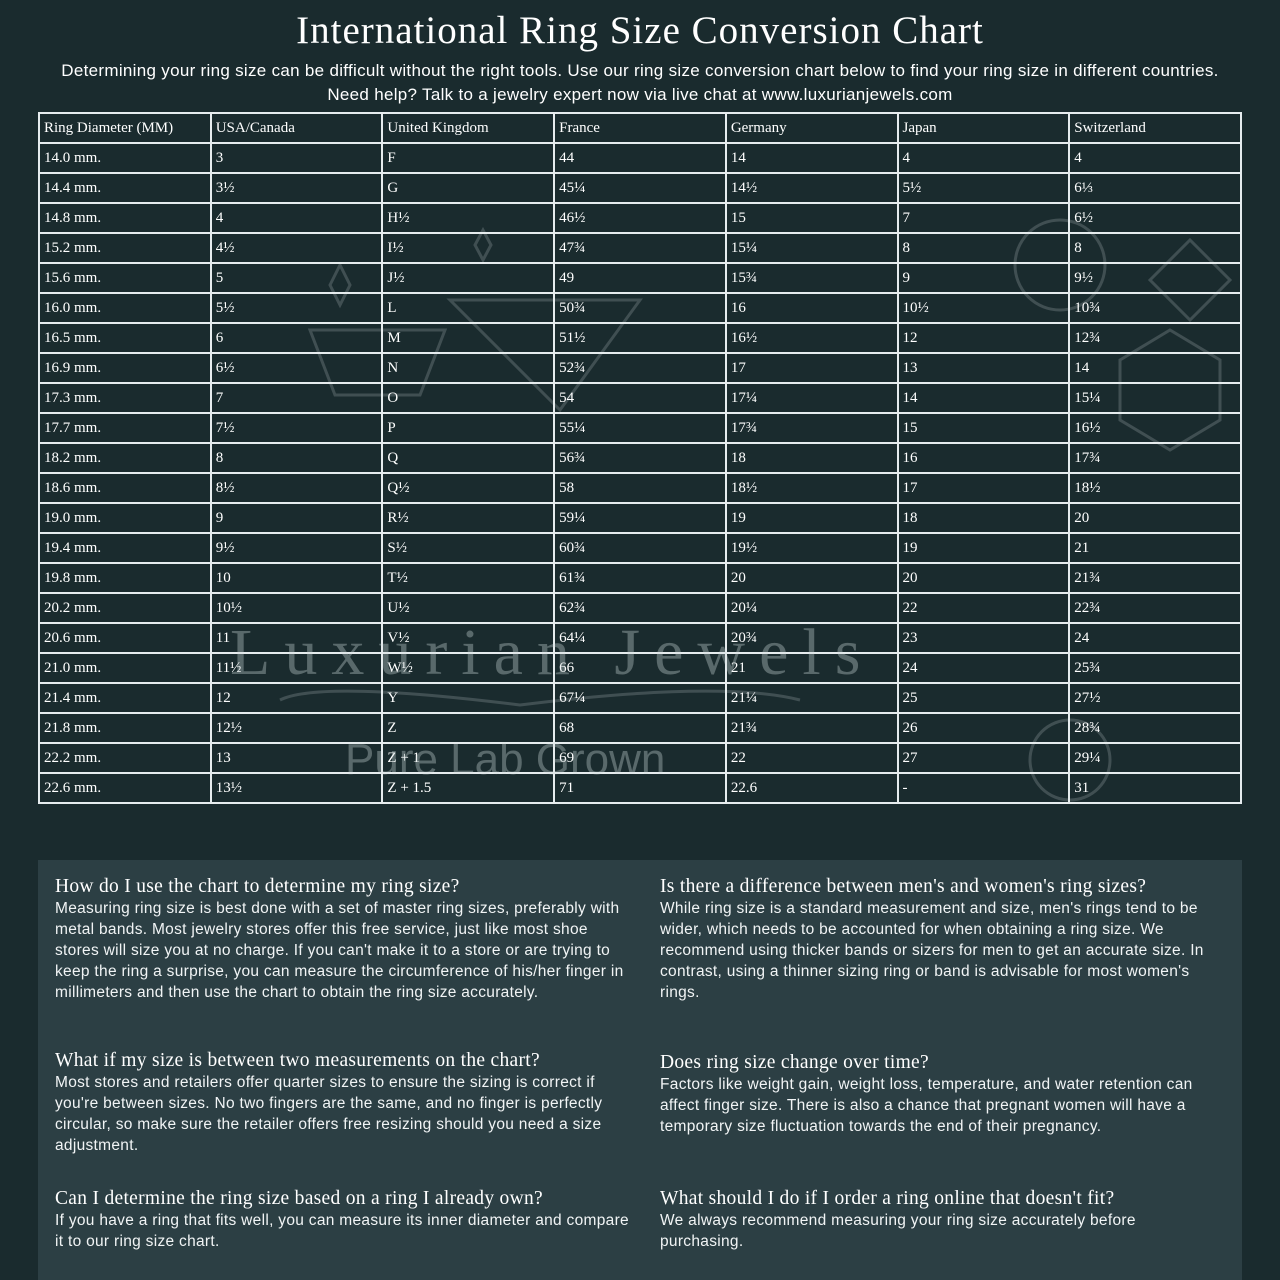  What do you see at coordinates (640, 608) in the screenshot?
I see `table-cell: 62¾` at bounding box center [640, 608].